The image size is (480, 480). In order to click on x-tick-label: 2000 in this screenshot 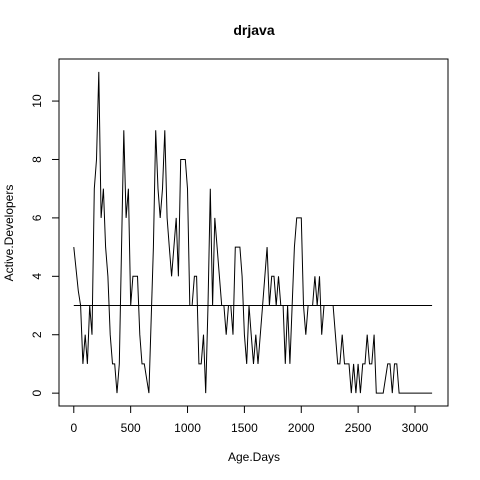, I will do `click(301, 428)`.